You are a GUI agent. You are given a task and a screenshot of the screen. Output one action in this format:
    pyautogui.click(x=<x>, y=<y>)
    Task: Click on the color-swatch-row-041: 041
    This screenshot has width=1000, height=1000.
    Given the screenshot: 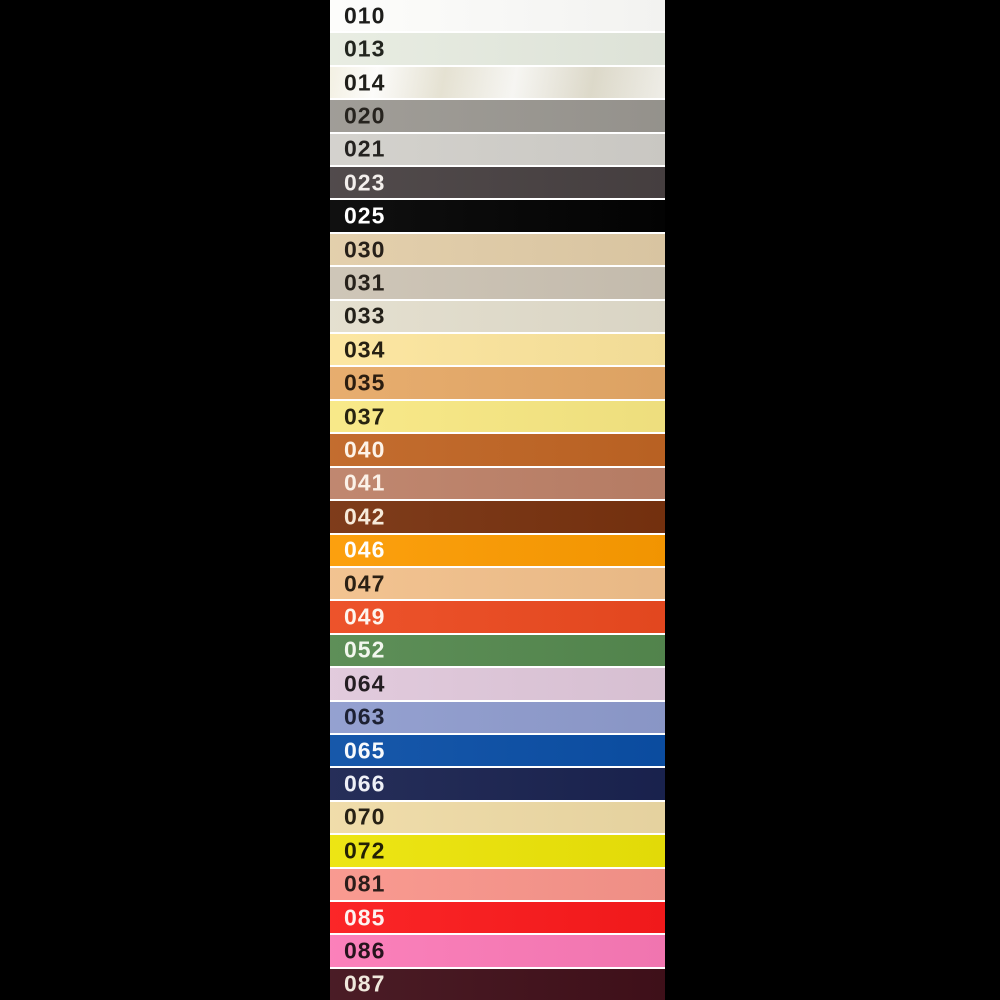 What is the action you would take?
    pyautogui.click(x=497, y=484)
    